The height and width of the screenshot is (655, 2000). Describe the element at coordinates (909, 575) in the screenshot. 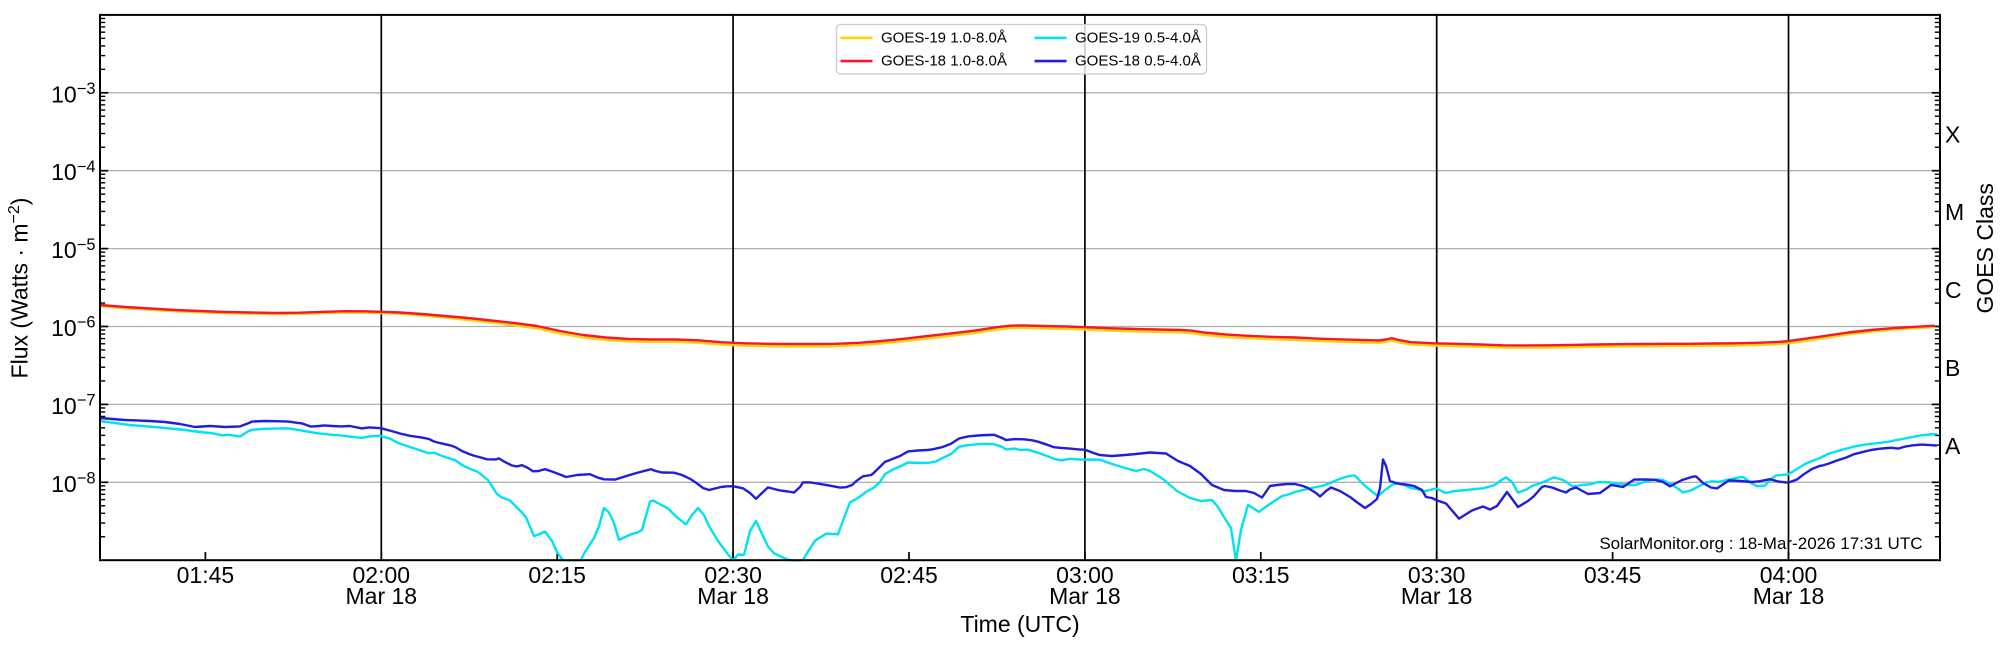

I see `svg-text: 02:45` at that location.